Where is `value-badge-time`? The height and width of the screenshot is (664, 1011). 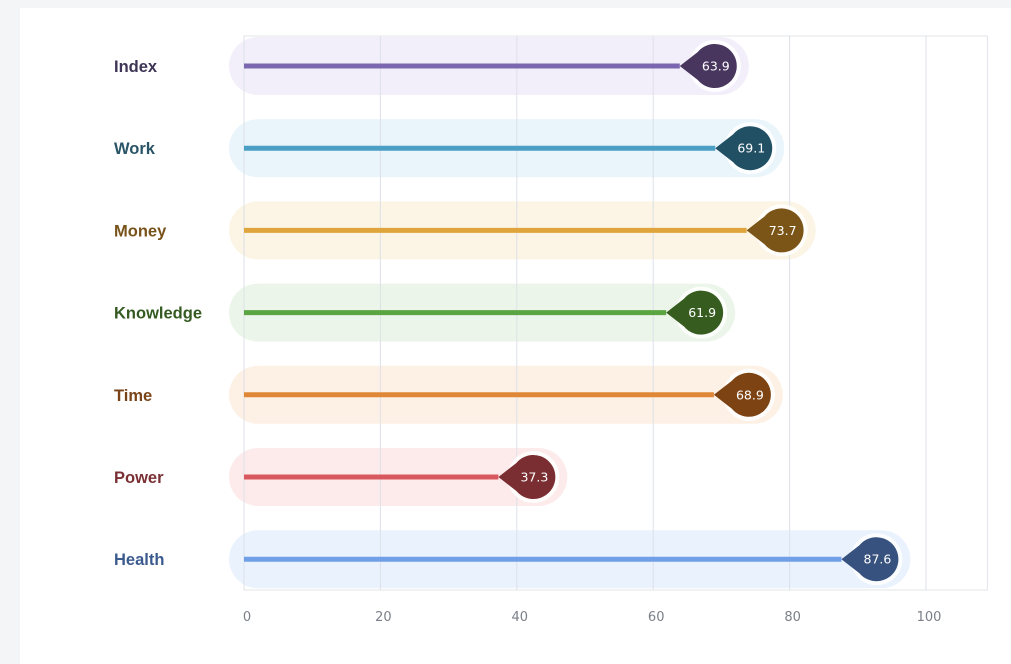 value-badge-time is located at coordinates (742, 394).